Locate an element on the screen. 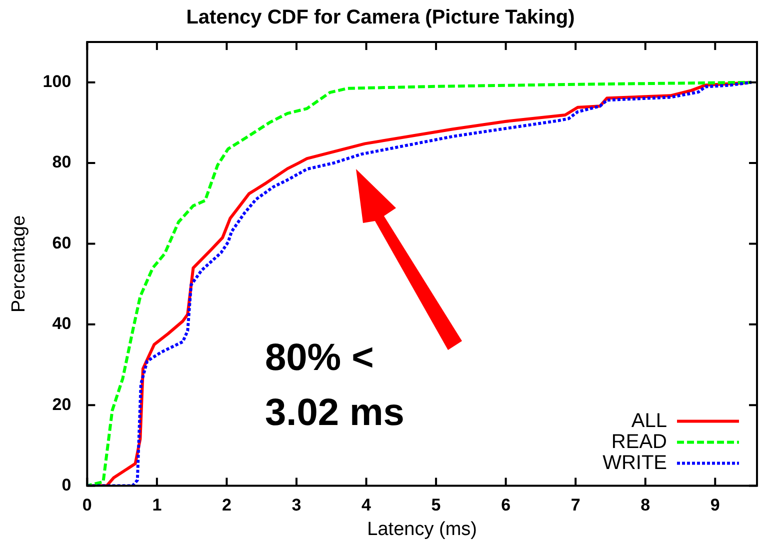  x-tick-label: 8 is located at coordinates (645, 505).